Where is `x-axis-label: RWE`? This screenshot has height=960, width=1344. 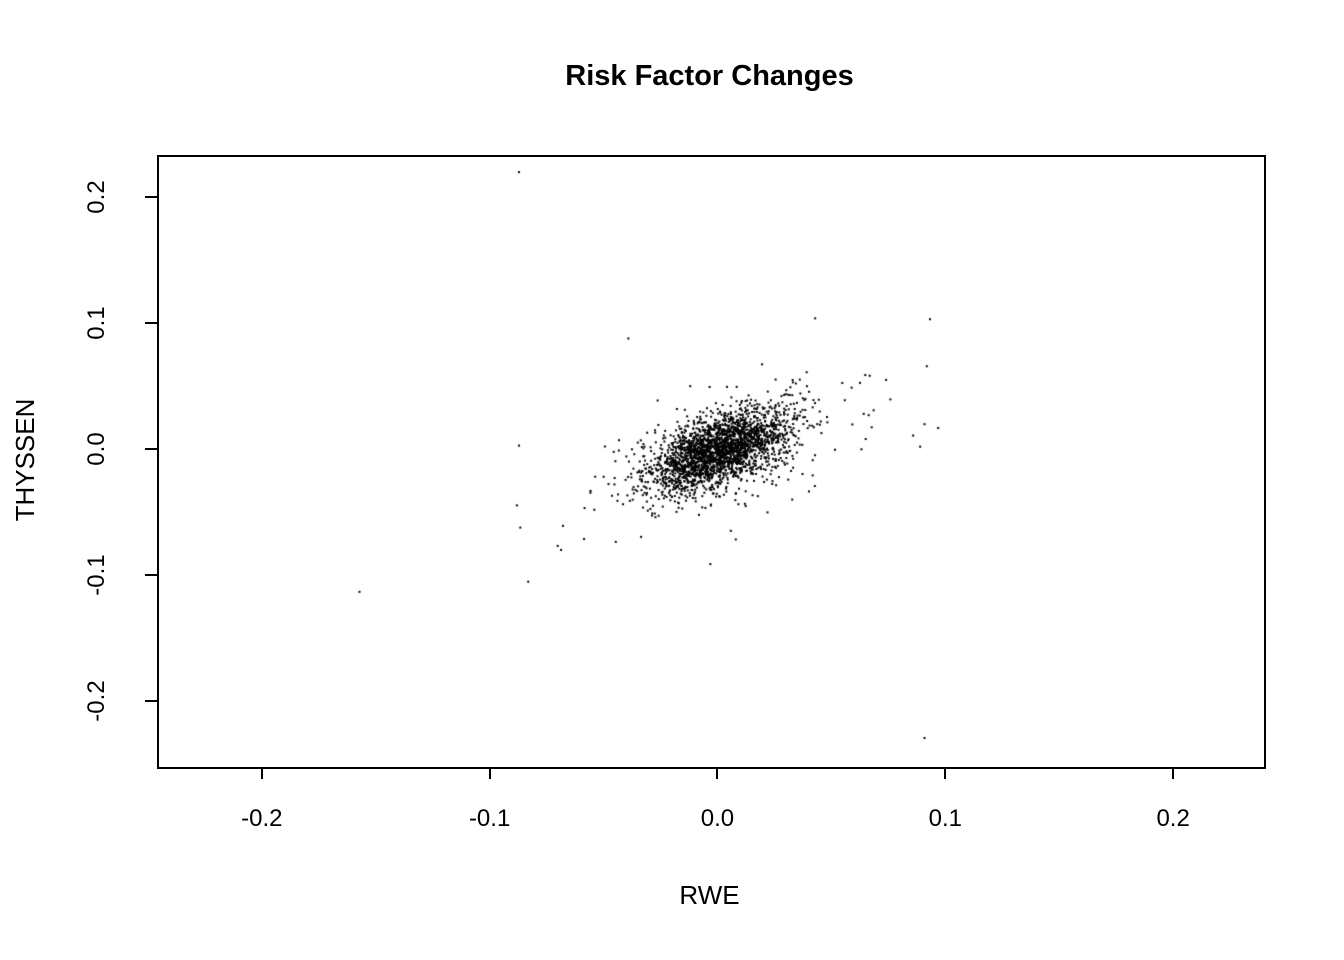 x-axis-label: RWE is located at coordinates (709, 895).